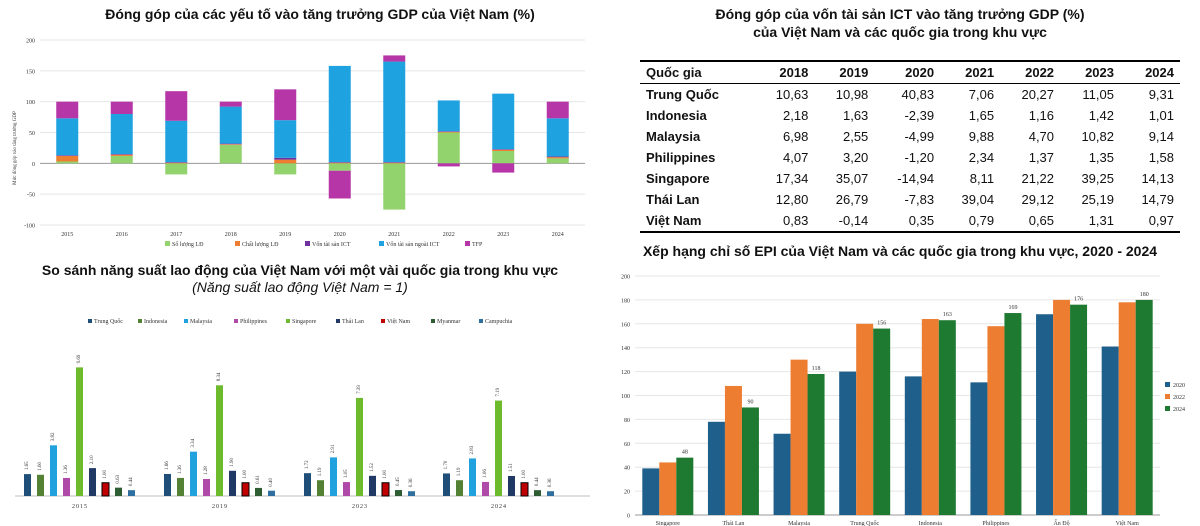 Image resolution: width=1200 pixels, height=526 pixels. Describe the element at coordinates (232, 462) in the screenshot. I see `data-label: 1.90` at that location.